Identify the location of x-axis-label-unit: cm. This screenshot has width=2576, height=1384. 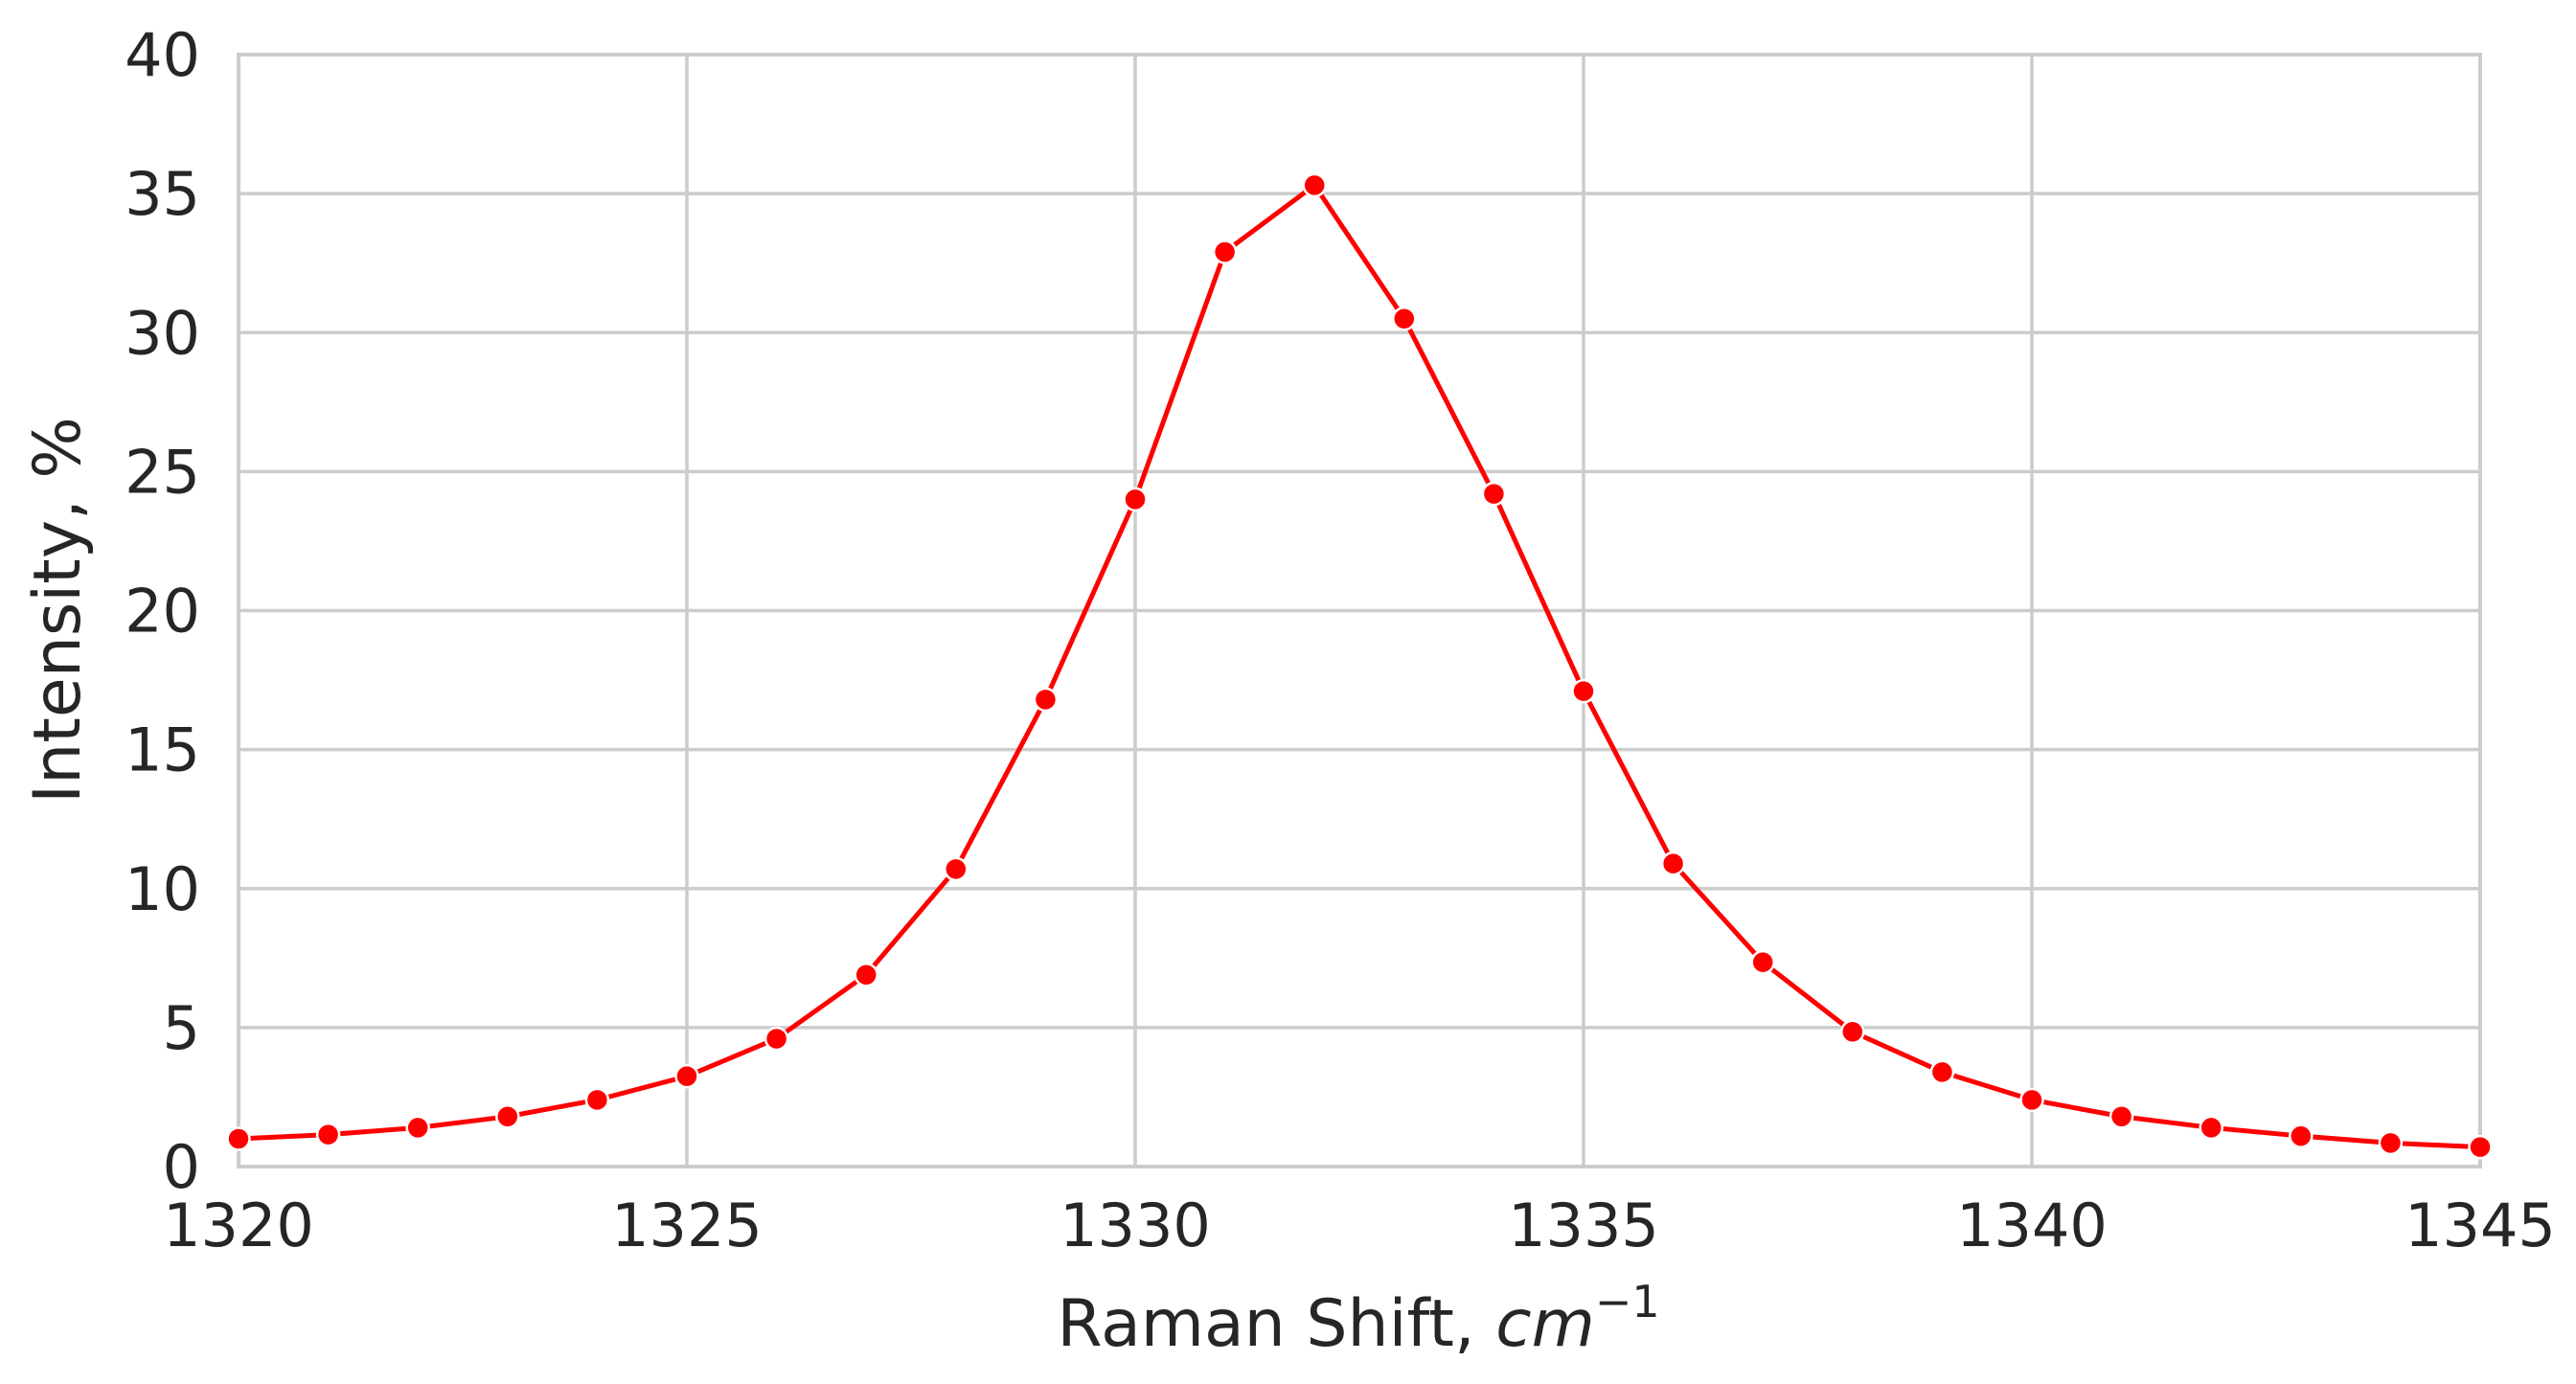
(1545, 1324).